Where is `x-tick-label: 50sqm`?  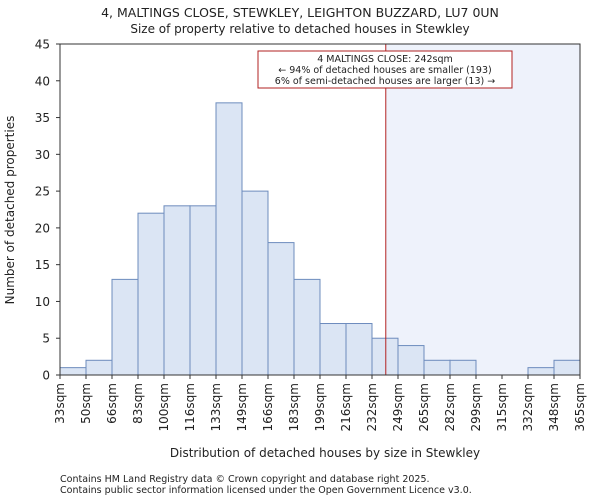 x-tick-label: 50sqm is located at coordinates (86, 403).